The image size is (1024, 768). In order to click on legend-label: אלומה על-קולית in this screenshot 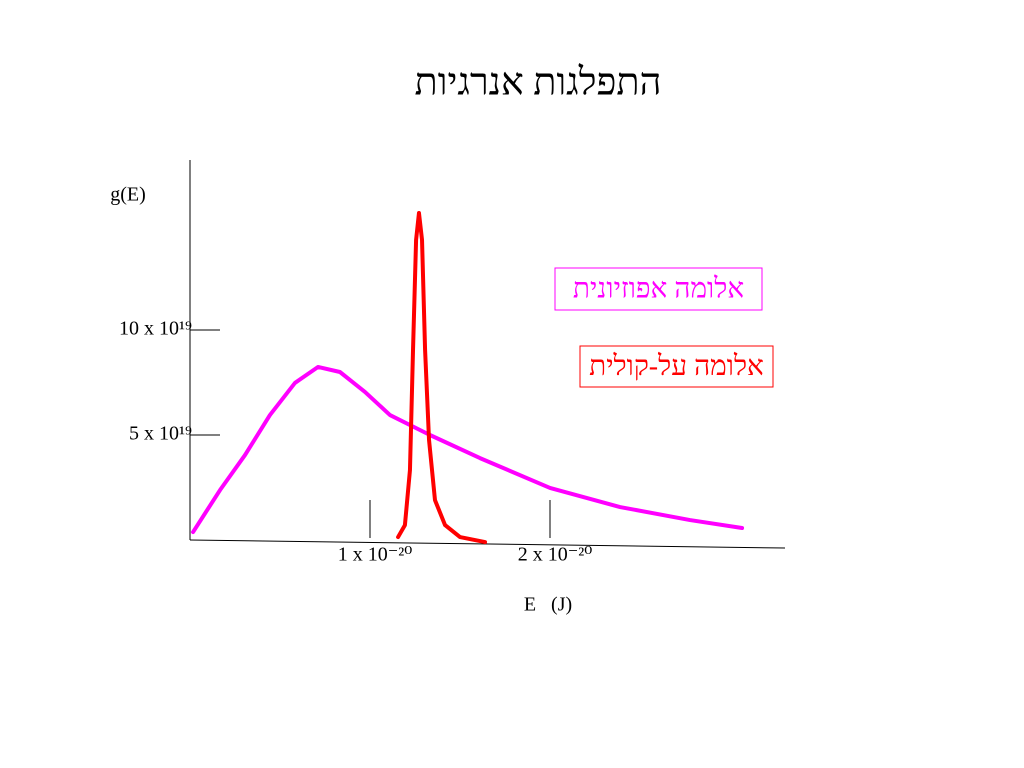, I will do `click(676, 366)`.